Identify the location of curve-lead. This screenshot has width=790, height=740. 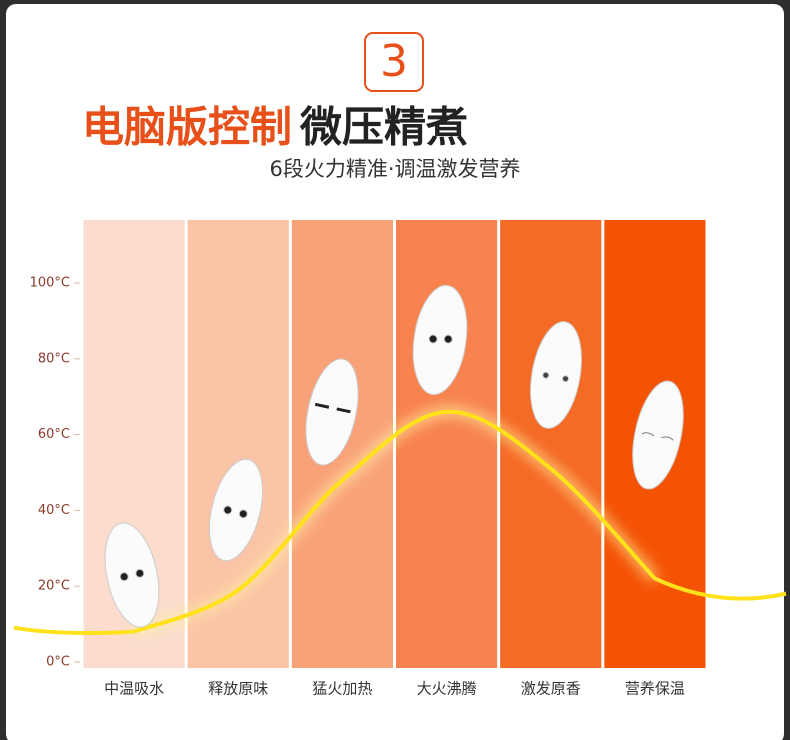
(74, 630).